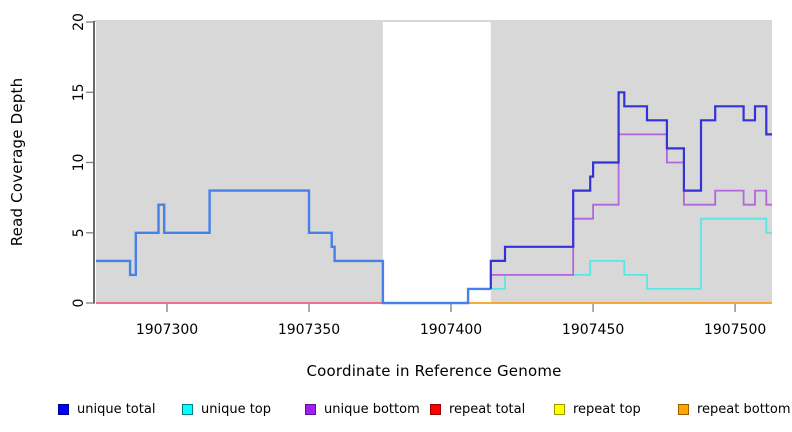 The height and width of the screenshot is (432, 792). What do you see at coordinates (116, 409) in the screenshot?
I see `legend-label: unique total` at bounding box center [116, 409].